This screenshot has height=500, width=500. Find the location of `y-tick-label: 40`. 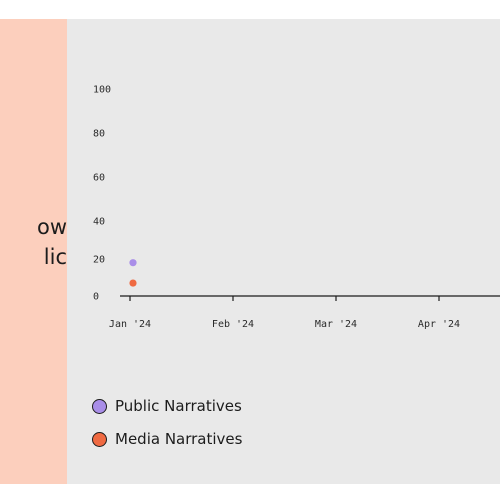

y-tick-label: 40 is located at coordinates (99, 222).